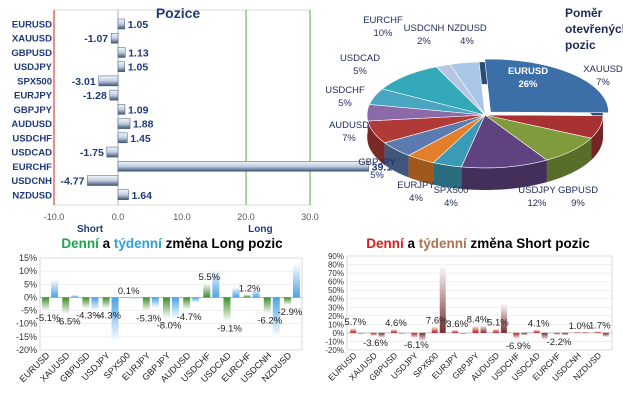  What do you see at coordinates (334, 341) in the screenshot?
I see `y-tick-label: -10%` at bounding box center [334, 341].